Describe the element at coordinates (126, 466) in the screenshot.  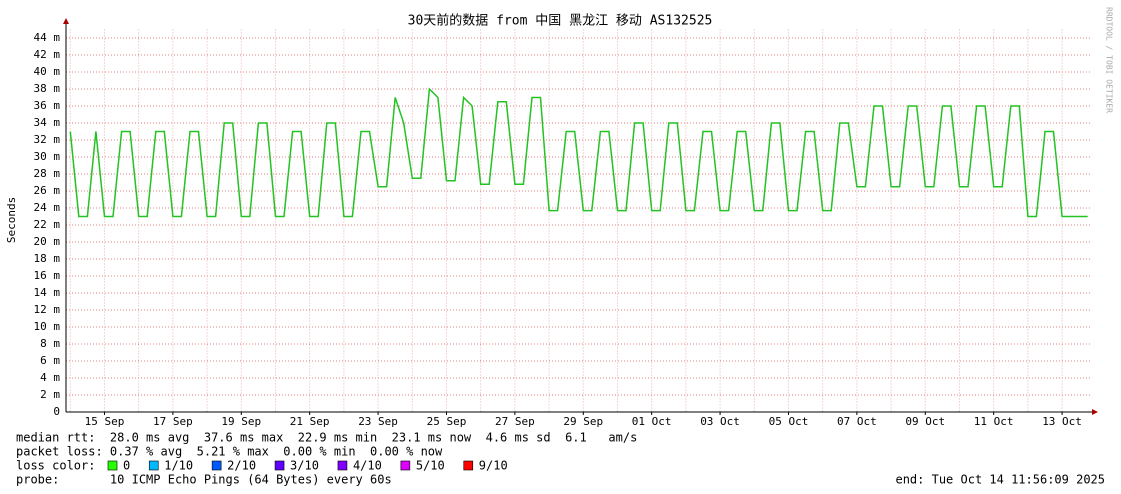
I see `legend-label: 0` at that location.